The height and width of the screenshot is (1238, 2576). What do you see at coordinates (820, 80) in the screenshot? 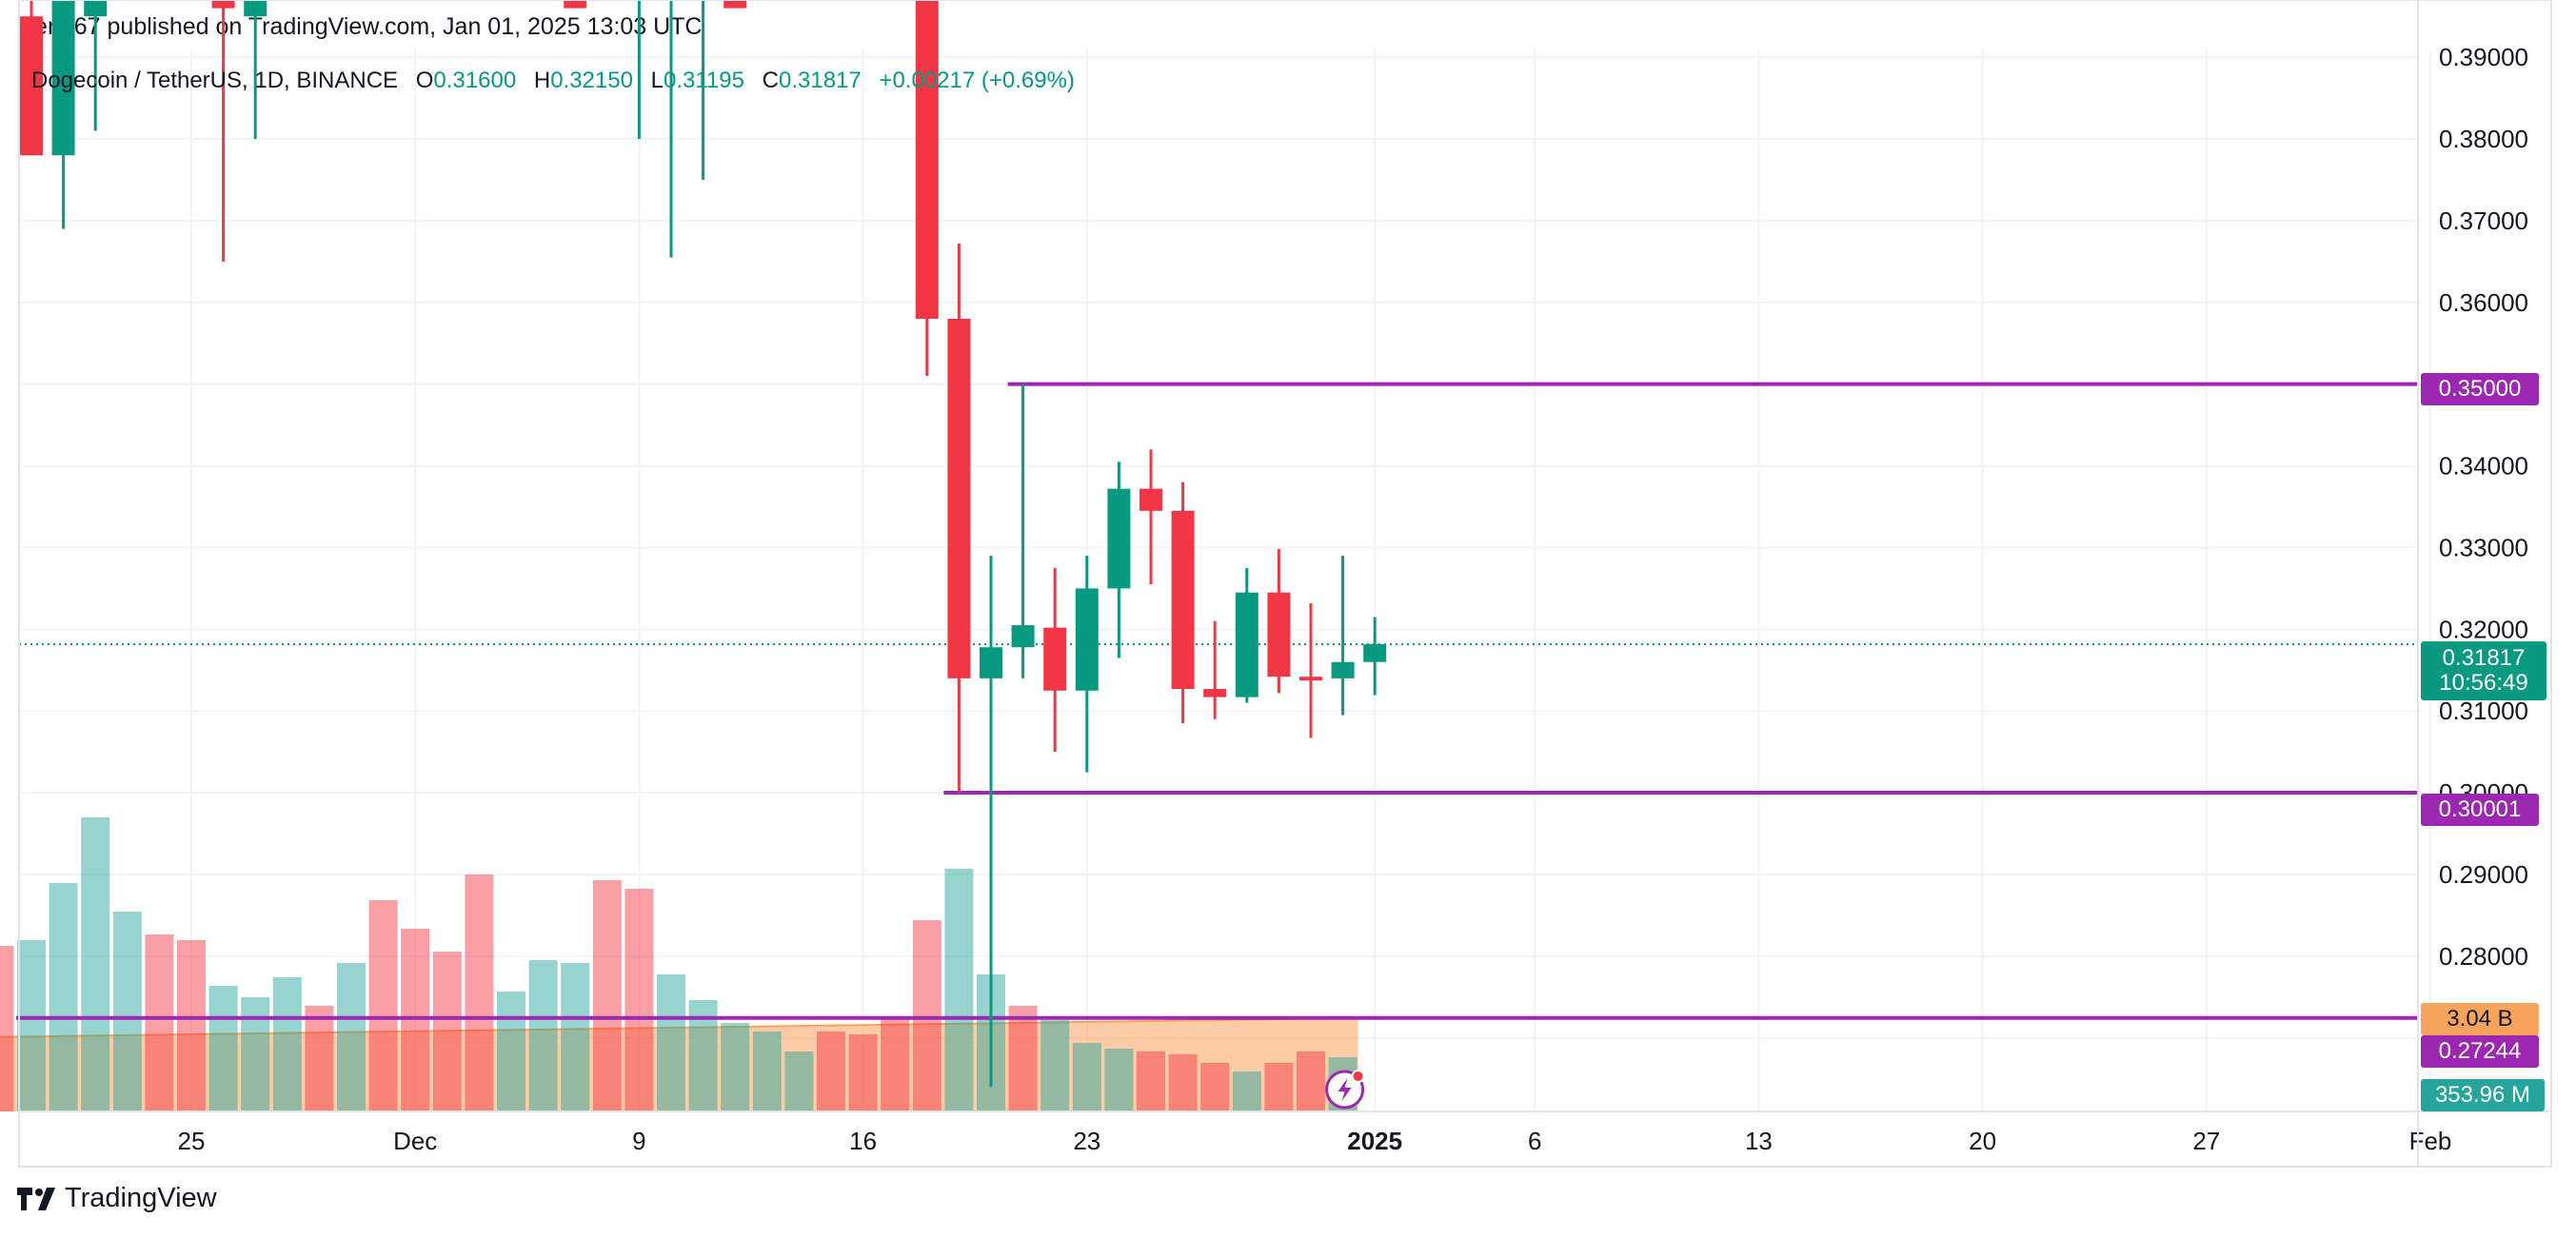
I see `close-value: 0.31817` at bounding box center [820, 80].